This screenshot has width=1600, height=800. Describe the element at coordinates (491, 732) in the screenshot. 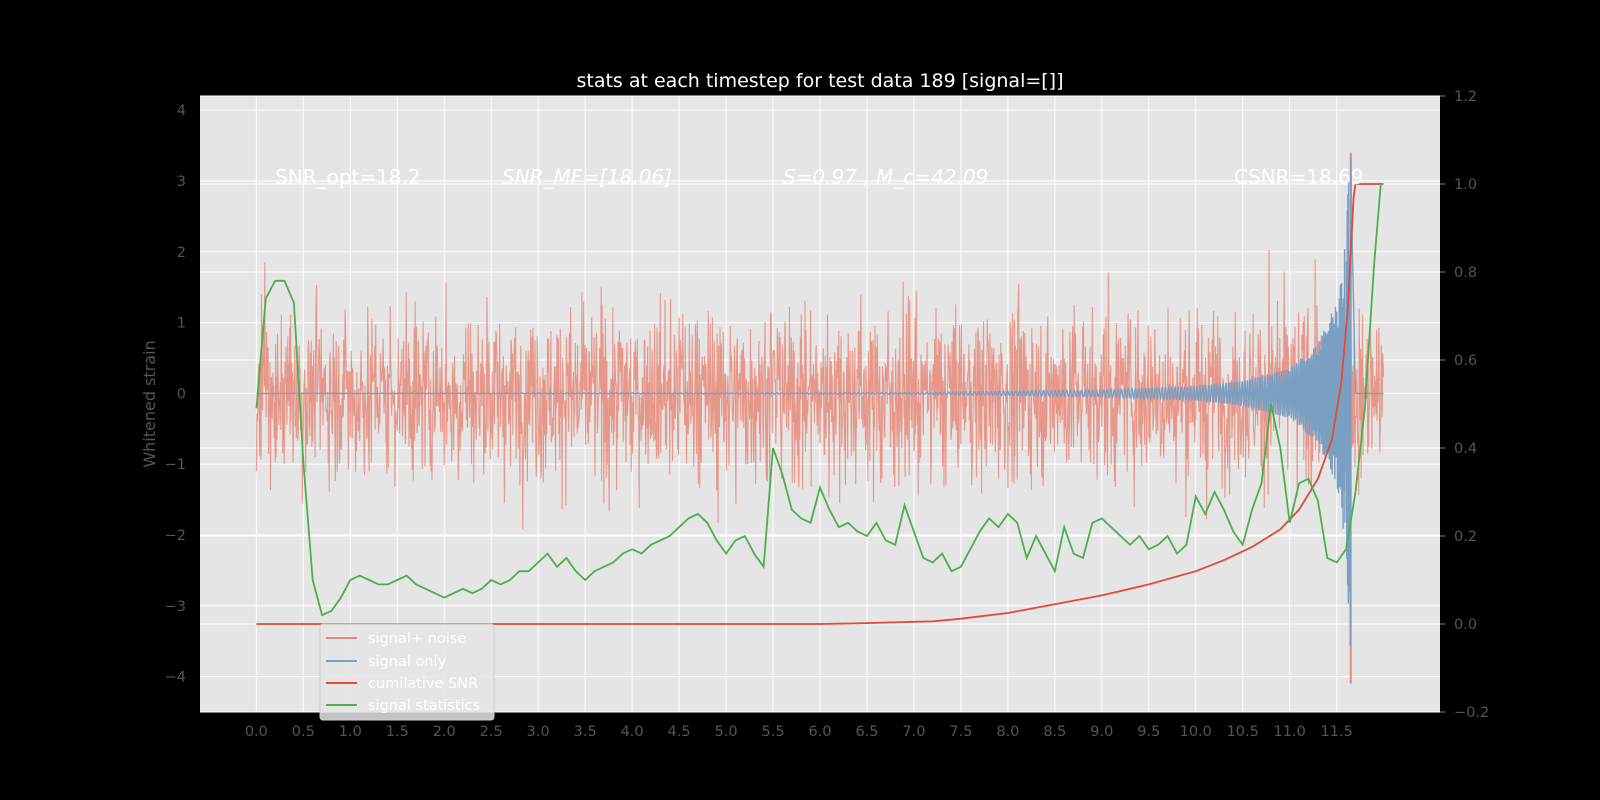

I see `x-tick-label: 2.5` at that location.